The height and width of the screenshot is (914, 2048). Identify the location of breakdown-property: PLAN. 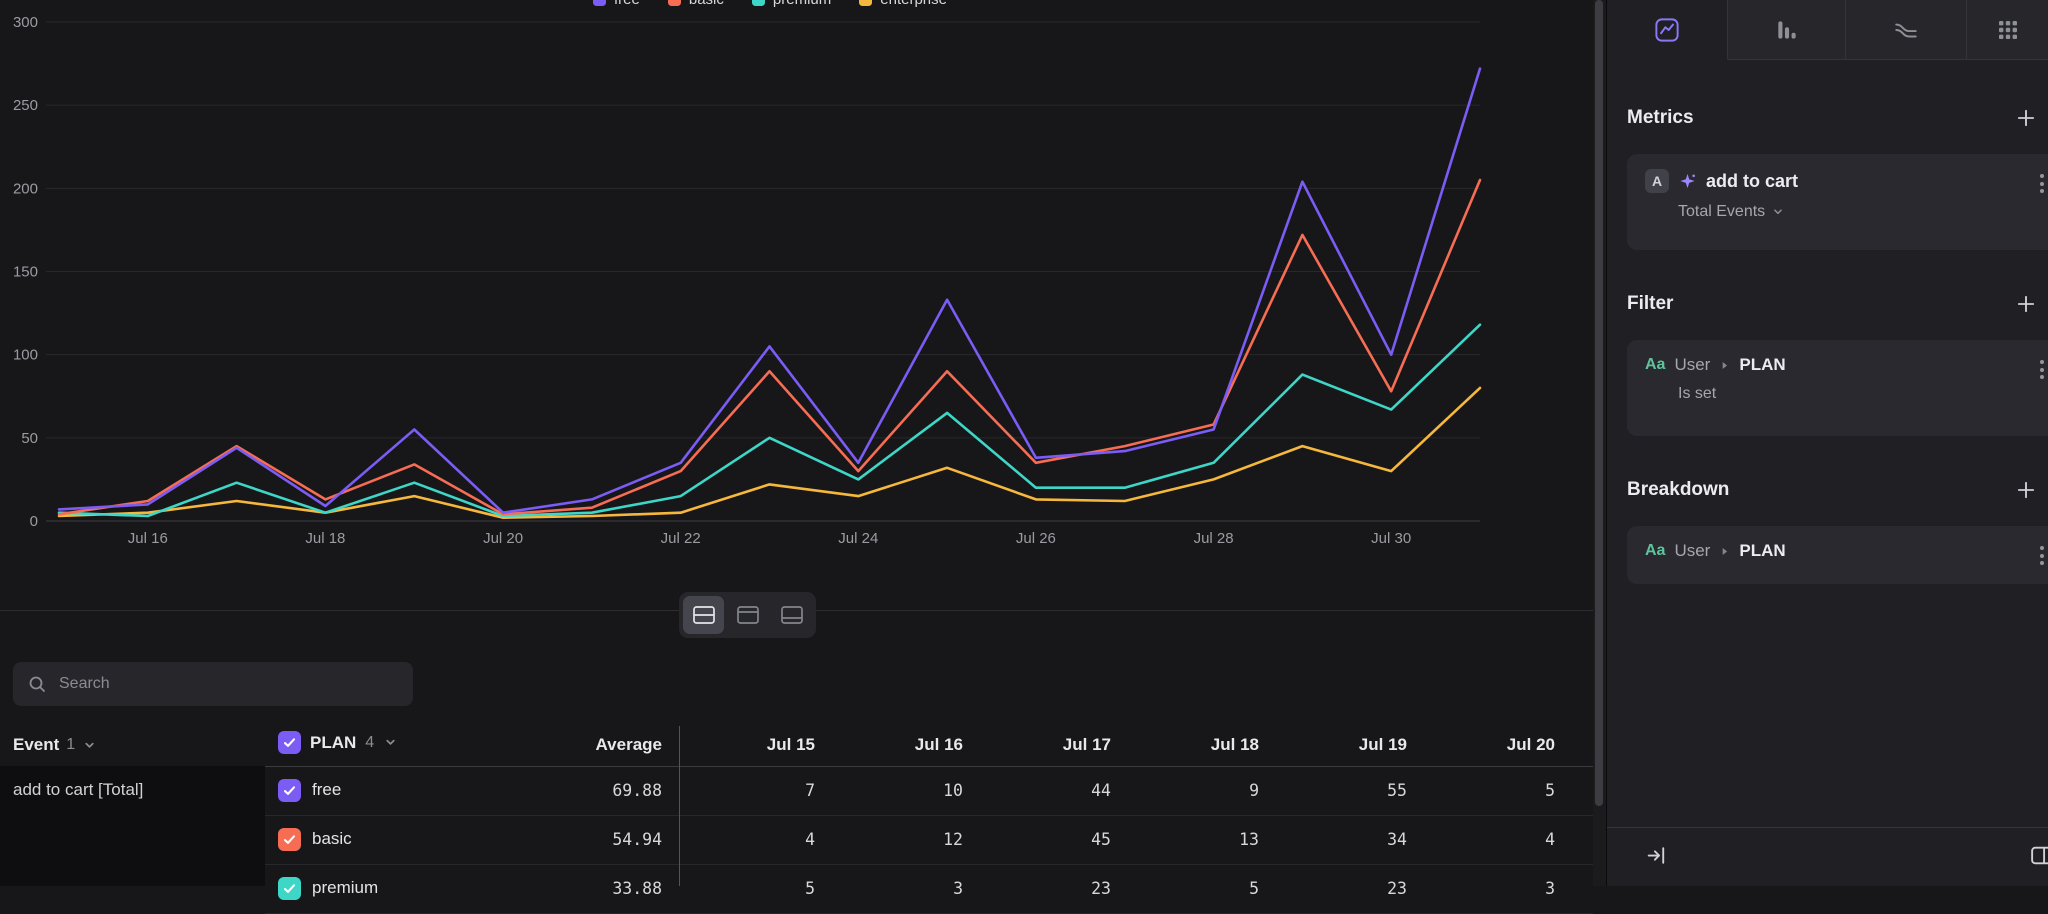
(1762, 550).